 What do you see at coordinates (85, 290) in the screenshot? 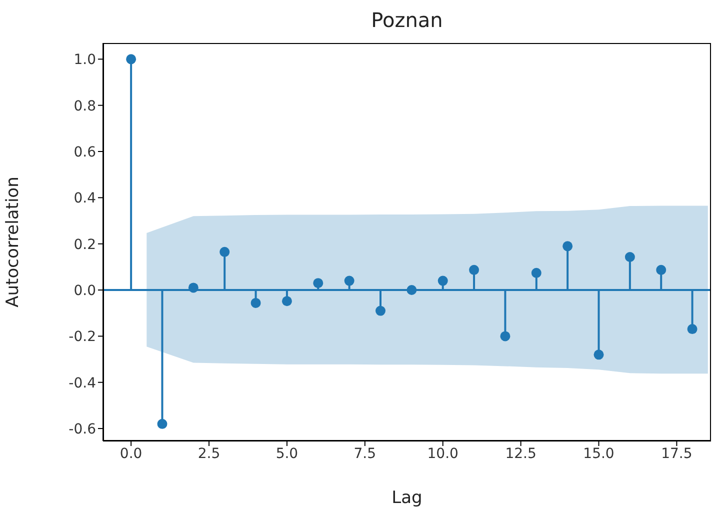
I see `y-tick-label: 0.0` at bounding box center [85, 290].